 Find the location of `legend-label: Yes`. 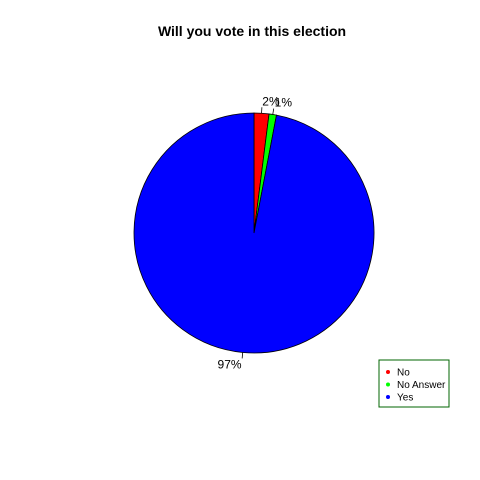

legend-label: Yes is located at coordinates (405, 398).